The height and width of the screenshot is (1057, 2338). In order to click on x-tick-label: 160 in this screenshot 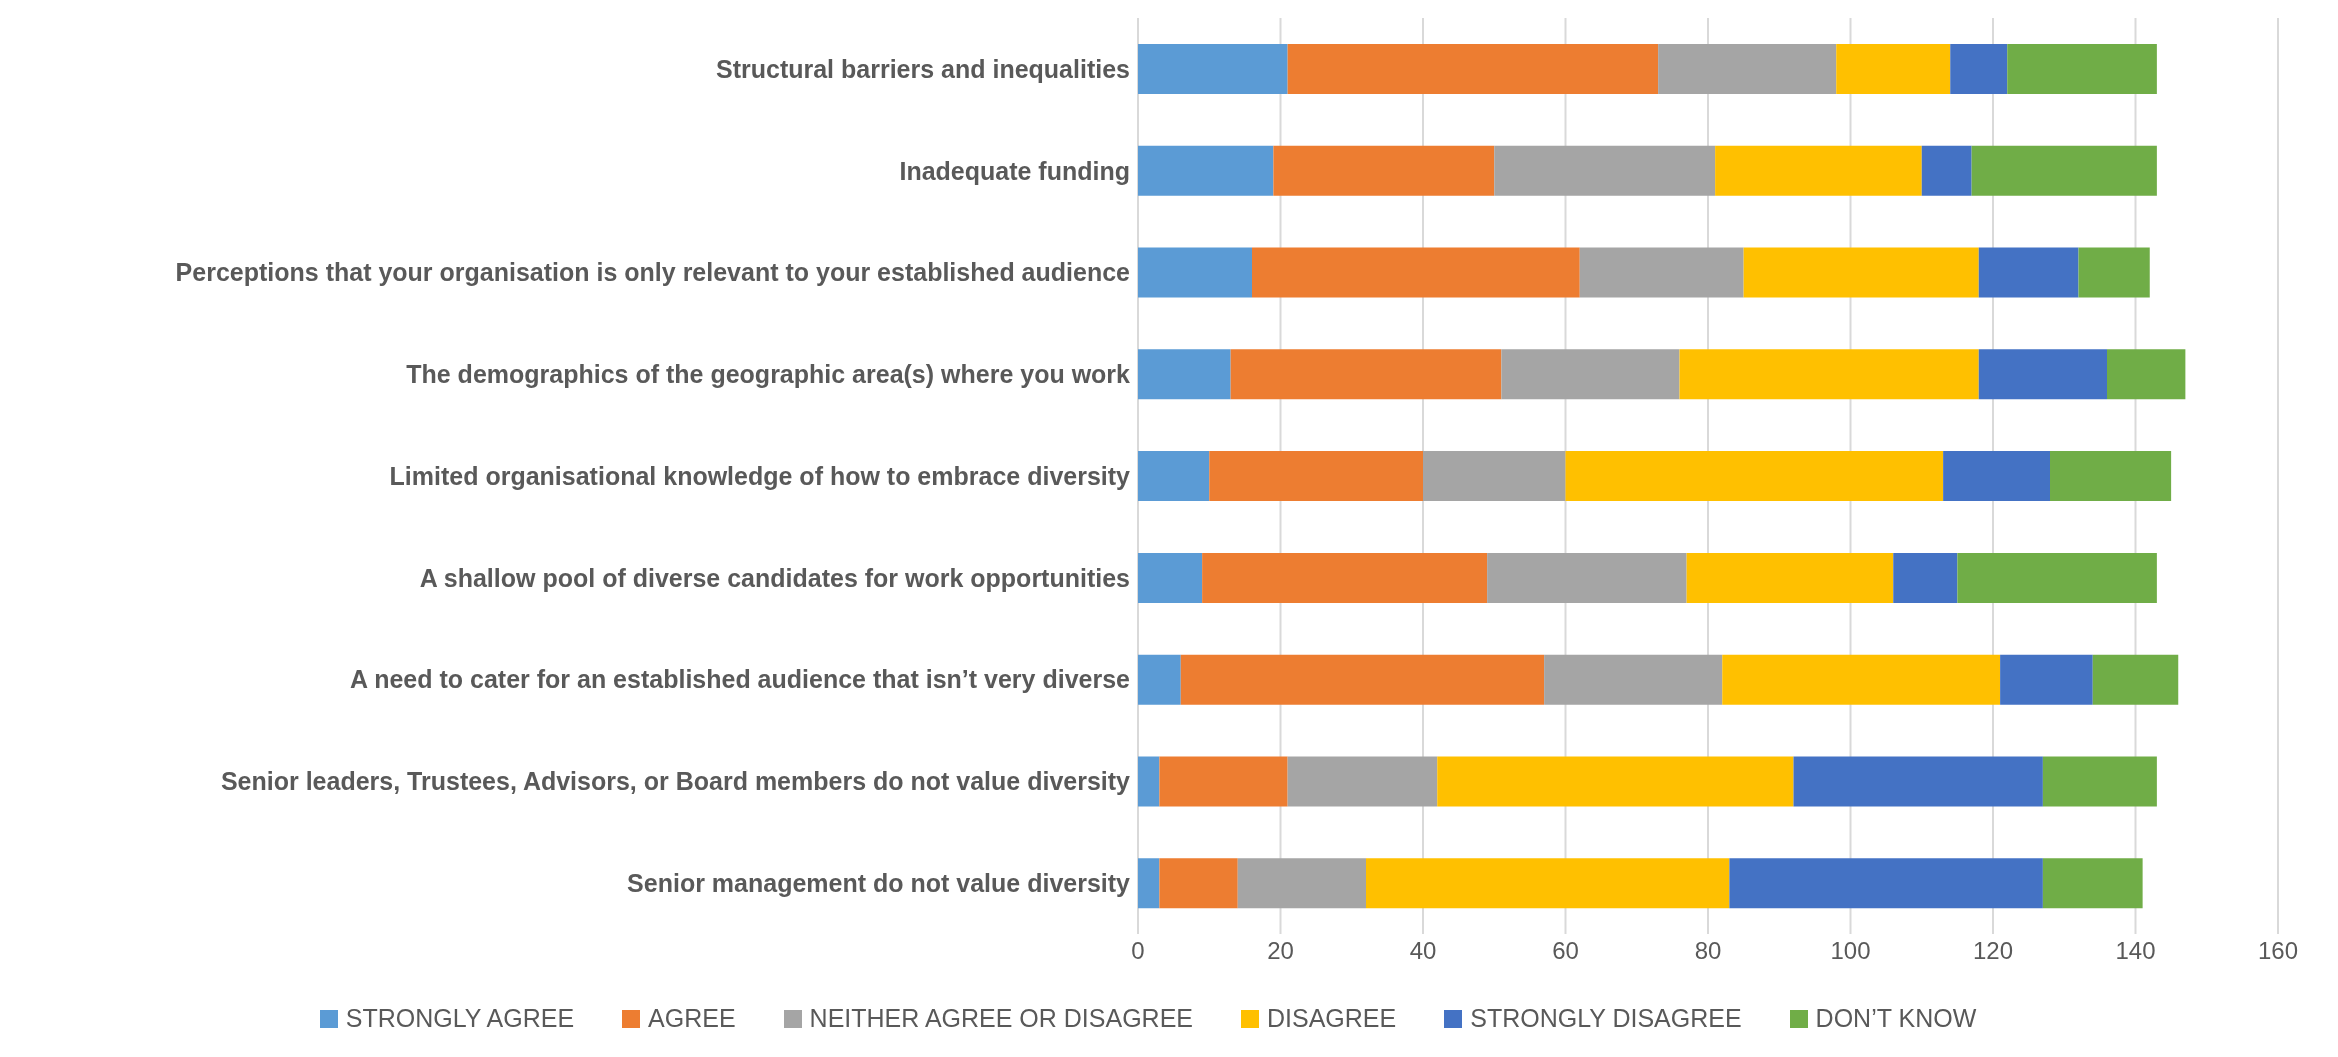, I will do `click(2278, 951)`.